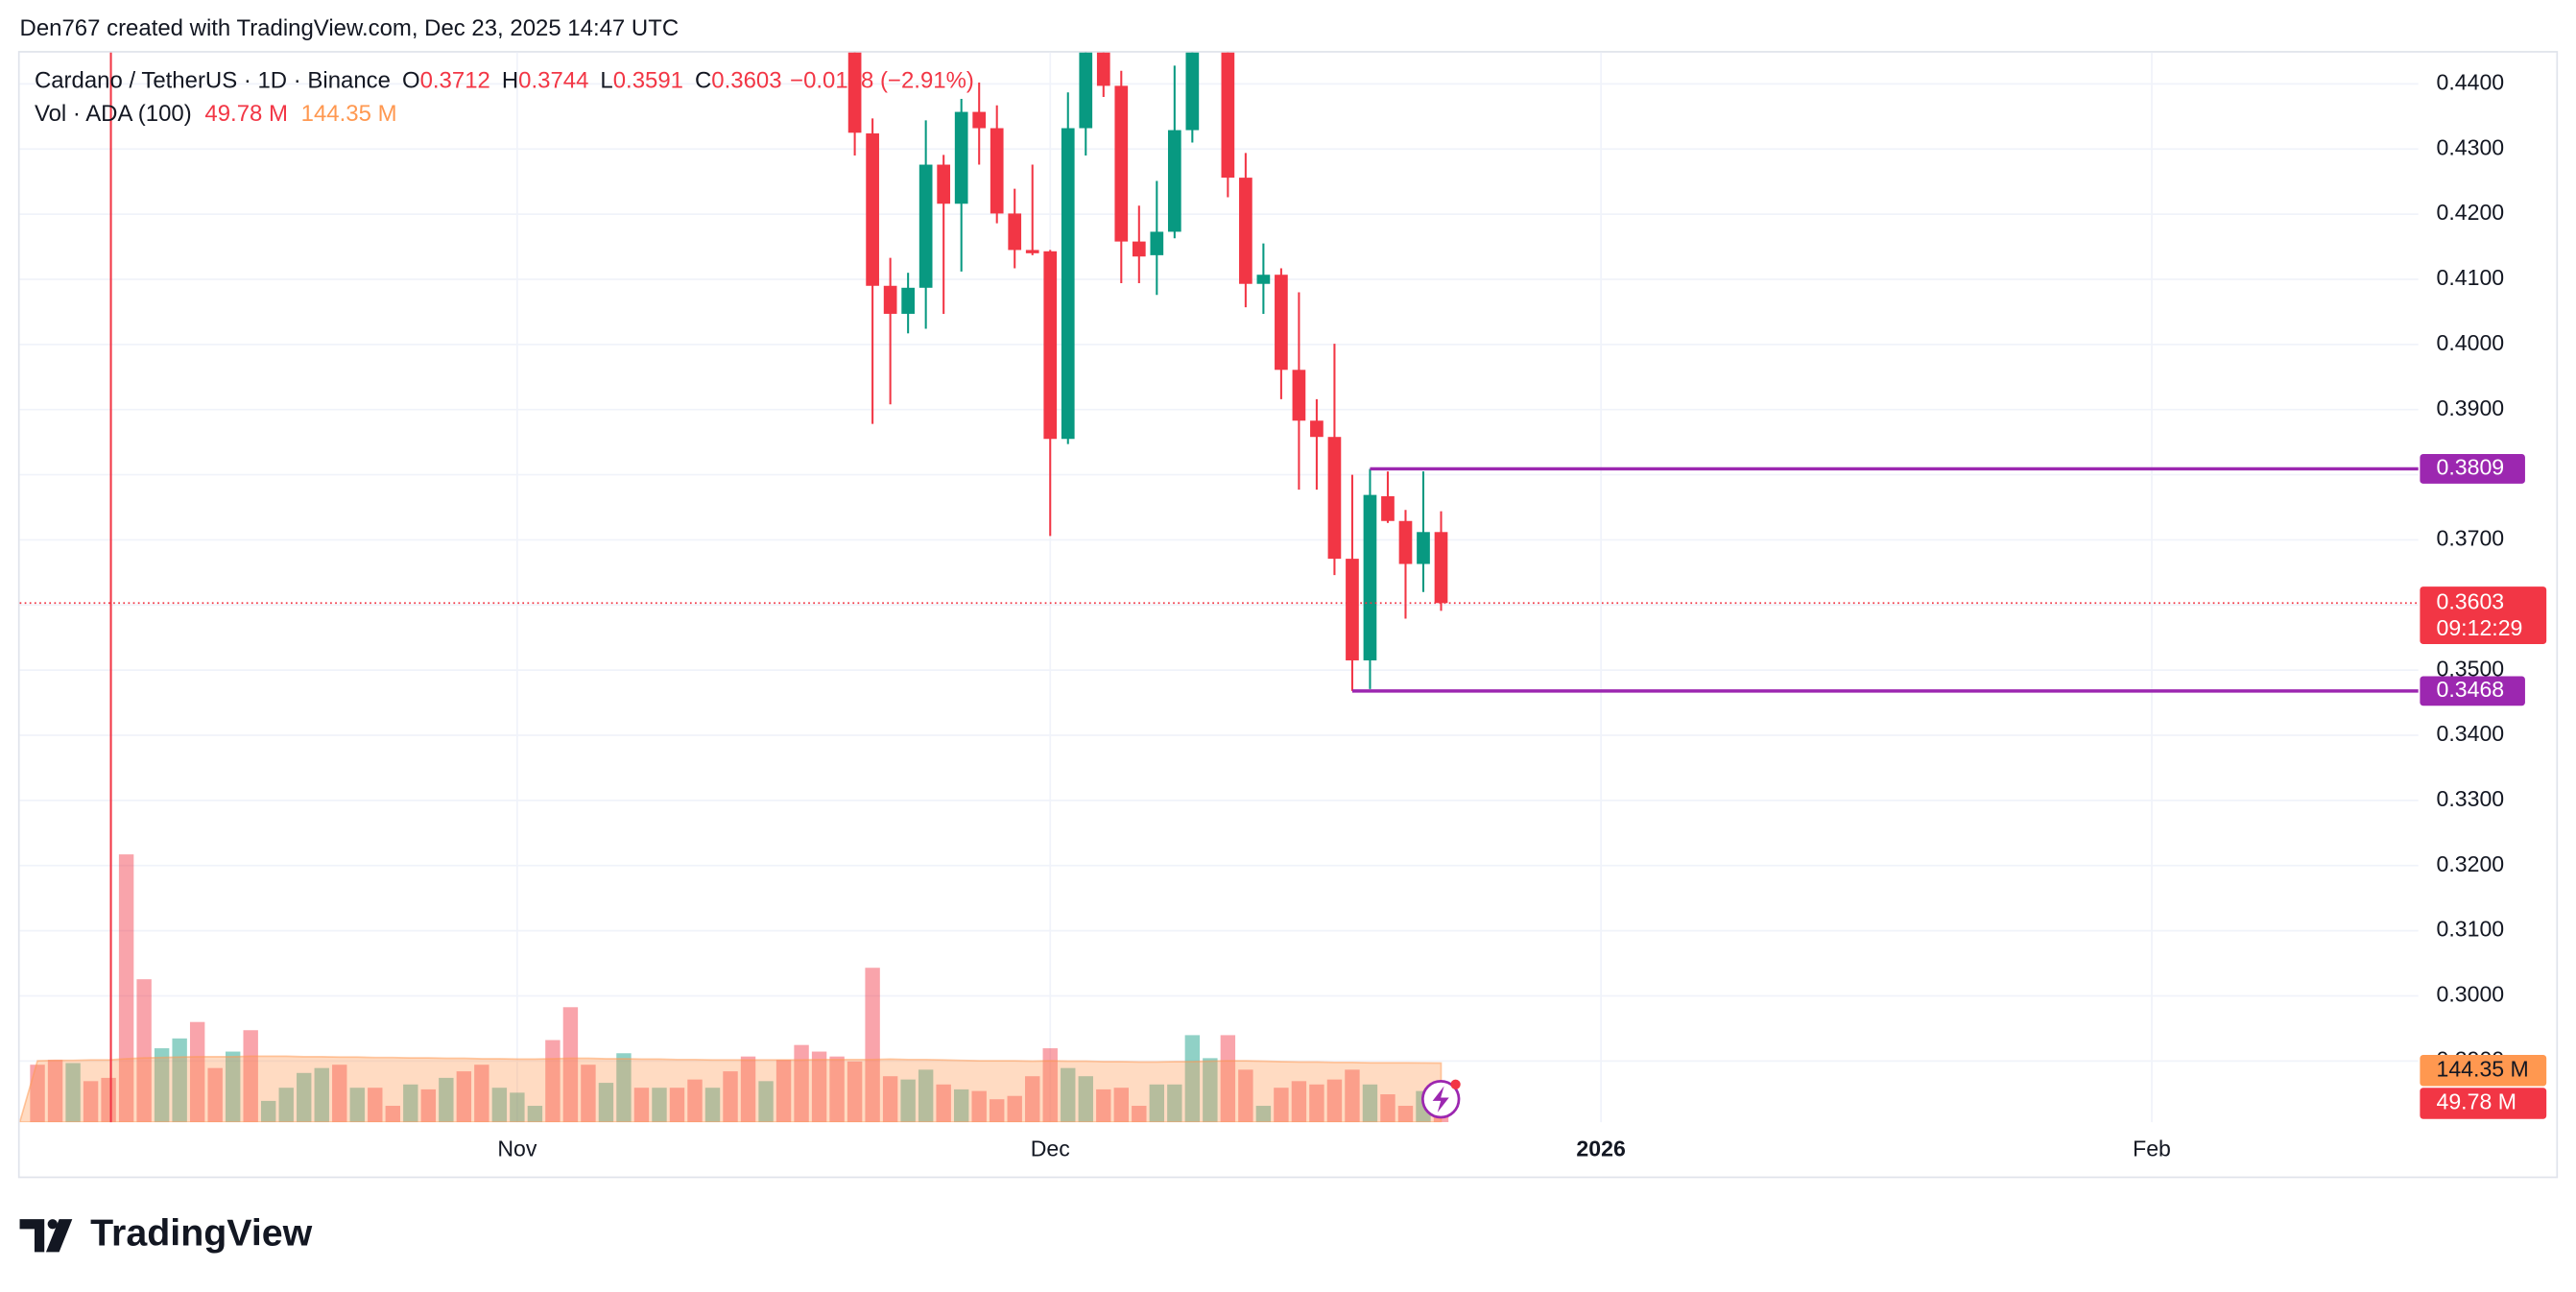 This screenshot has height=1292, width=2576. Describe the element at coordinates (2471, 213) in the screenshot. I see `y-tick-label: 0.4200` at that location.